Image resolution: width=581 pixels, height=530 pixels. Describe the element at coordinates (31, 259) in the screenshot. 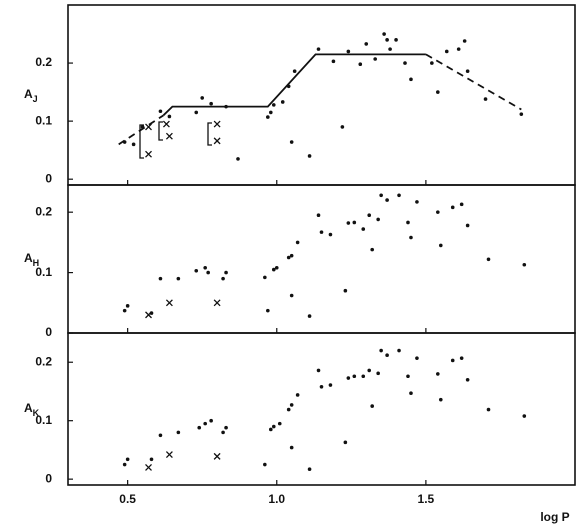

I see `y-axis-label: AH` at that location.